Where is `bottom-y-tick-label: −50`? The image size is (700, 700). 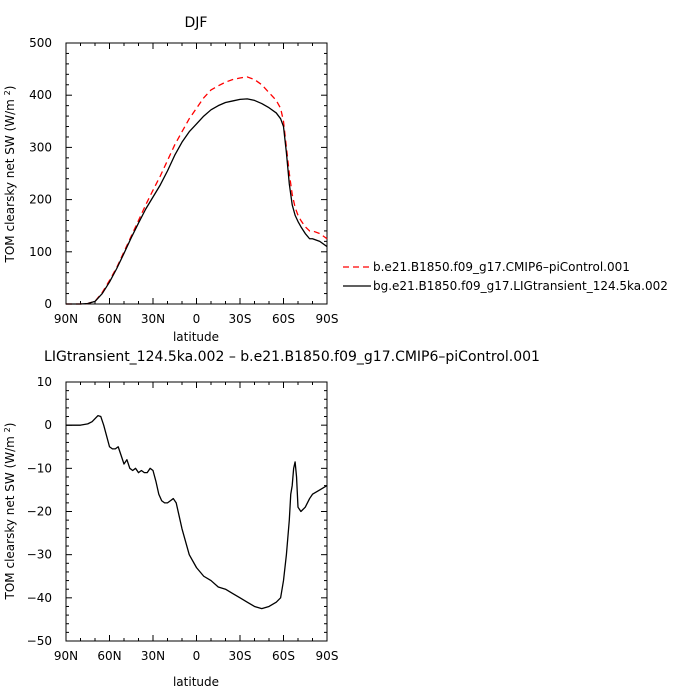
bottom-y-tick-label: −50 is located at coordinates (39, 641).